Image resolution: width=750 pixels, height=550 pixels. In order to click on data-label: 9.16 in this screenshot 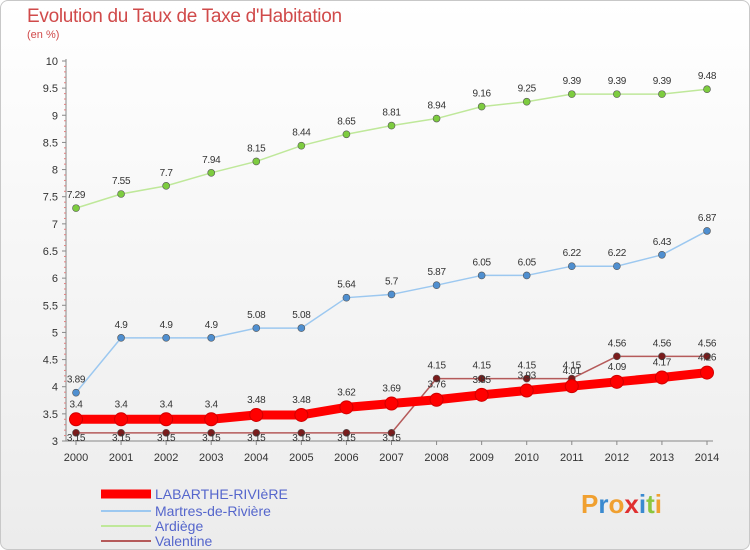, I will do `click(482, 94)`.